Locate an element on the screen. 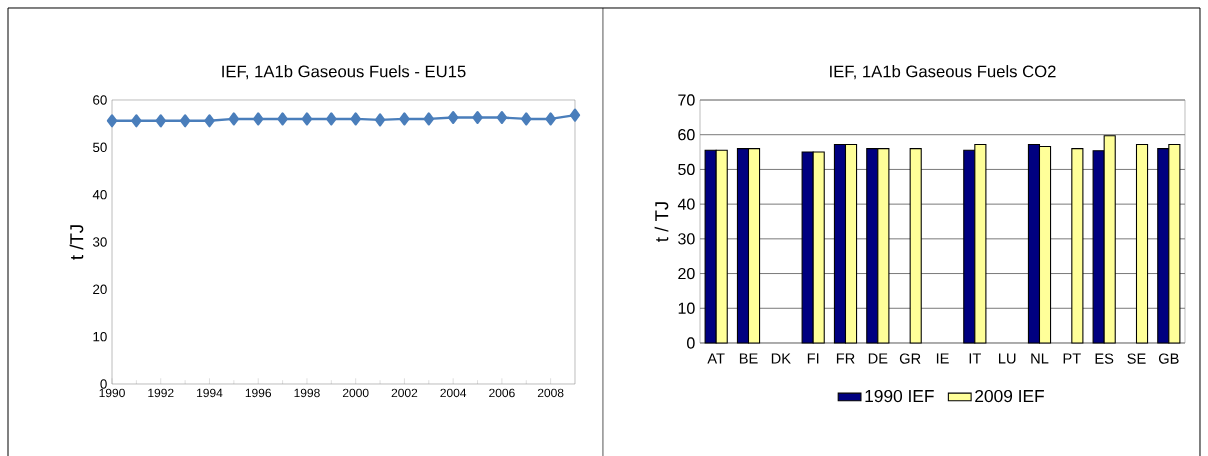 This screenshot has height=456, width=1208. x-tick-label: 1994 is located at coordinates (210, 393).